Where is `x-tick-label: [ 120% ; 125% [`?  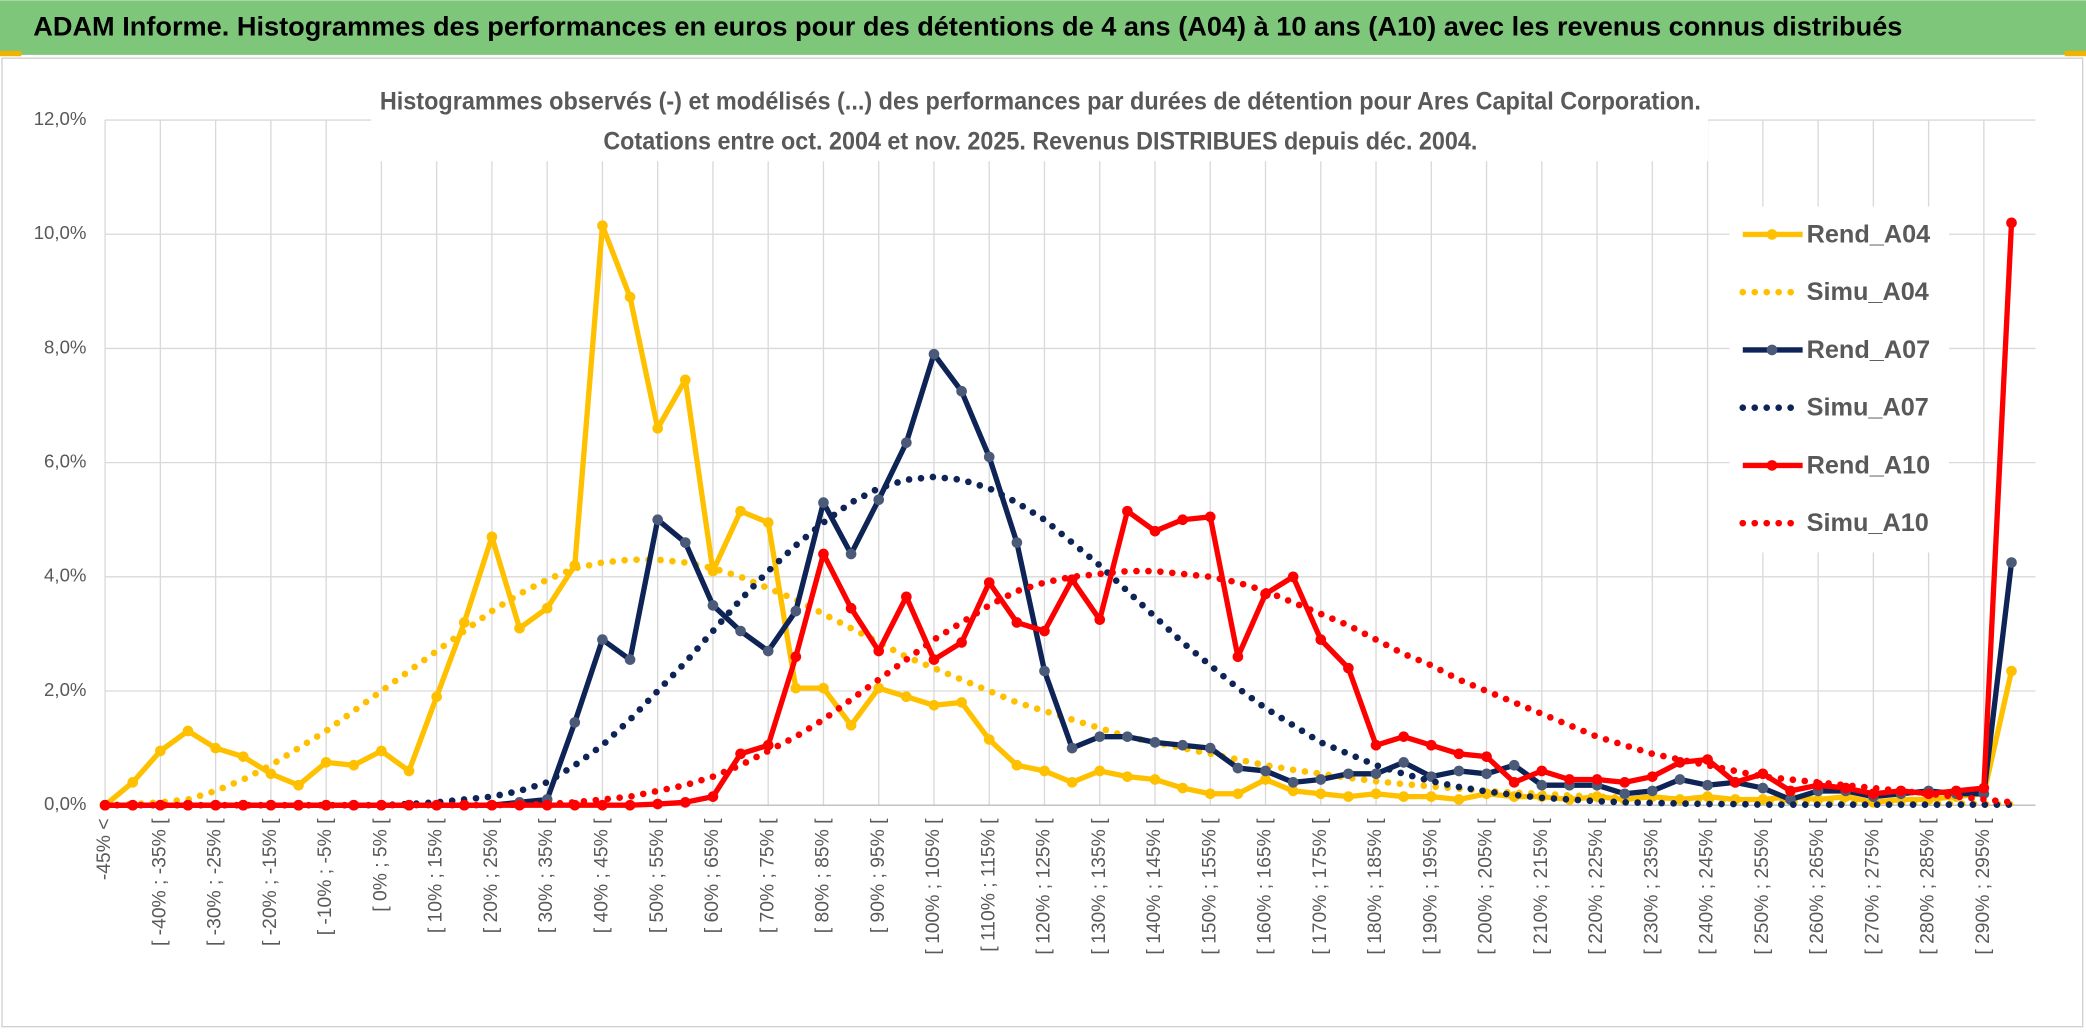 x-tick-label: [ 120% ; 125% [ is located at coordinates (1044, 886).